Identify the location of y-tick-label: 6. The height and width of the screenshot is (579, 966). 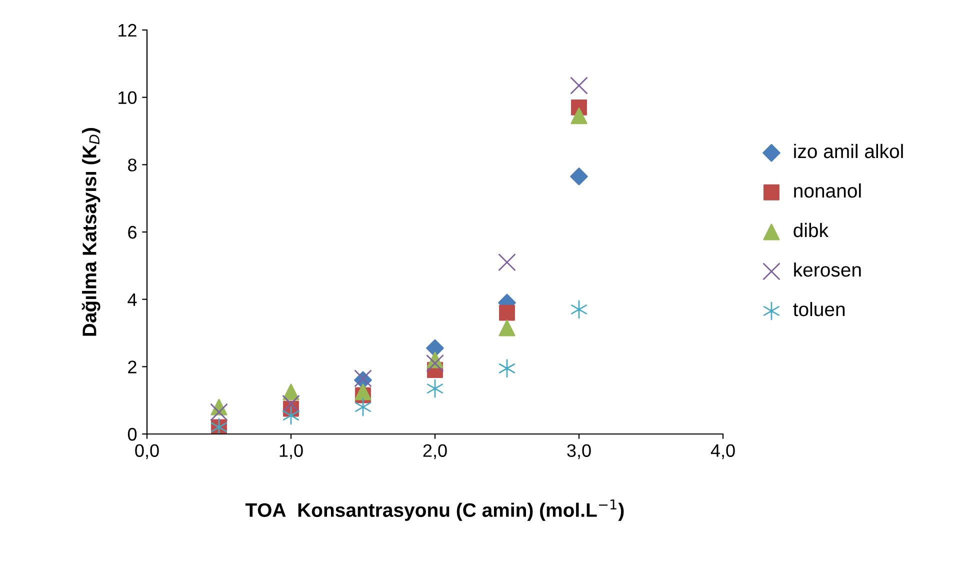
(132, 232).